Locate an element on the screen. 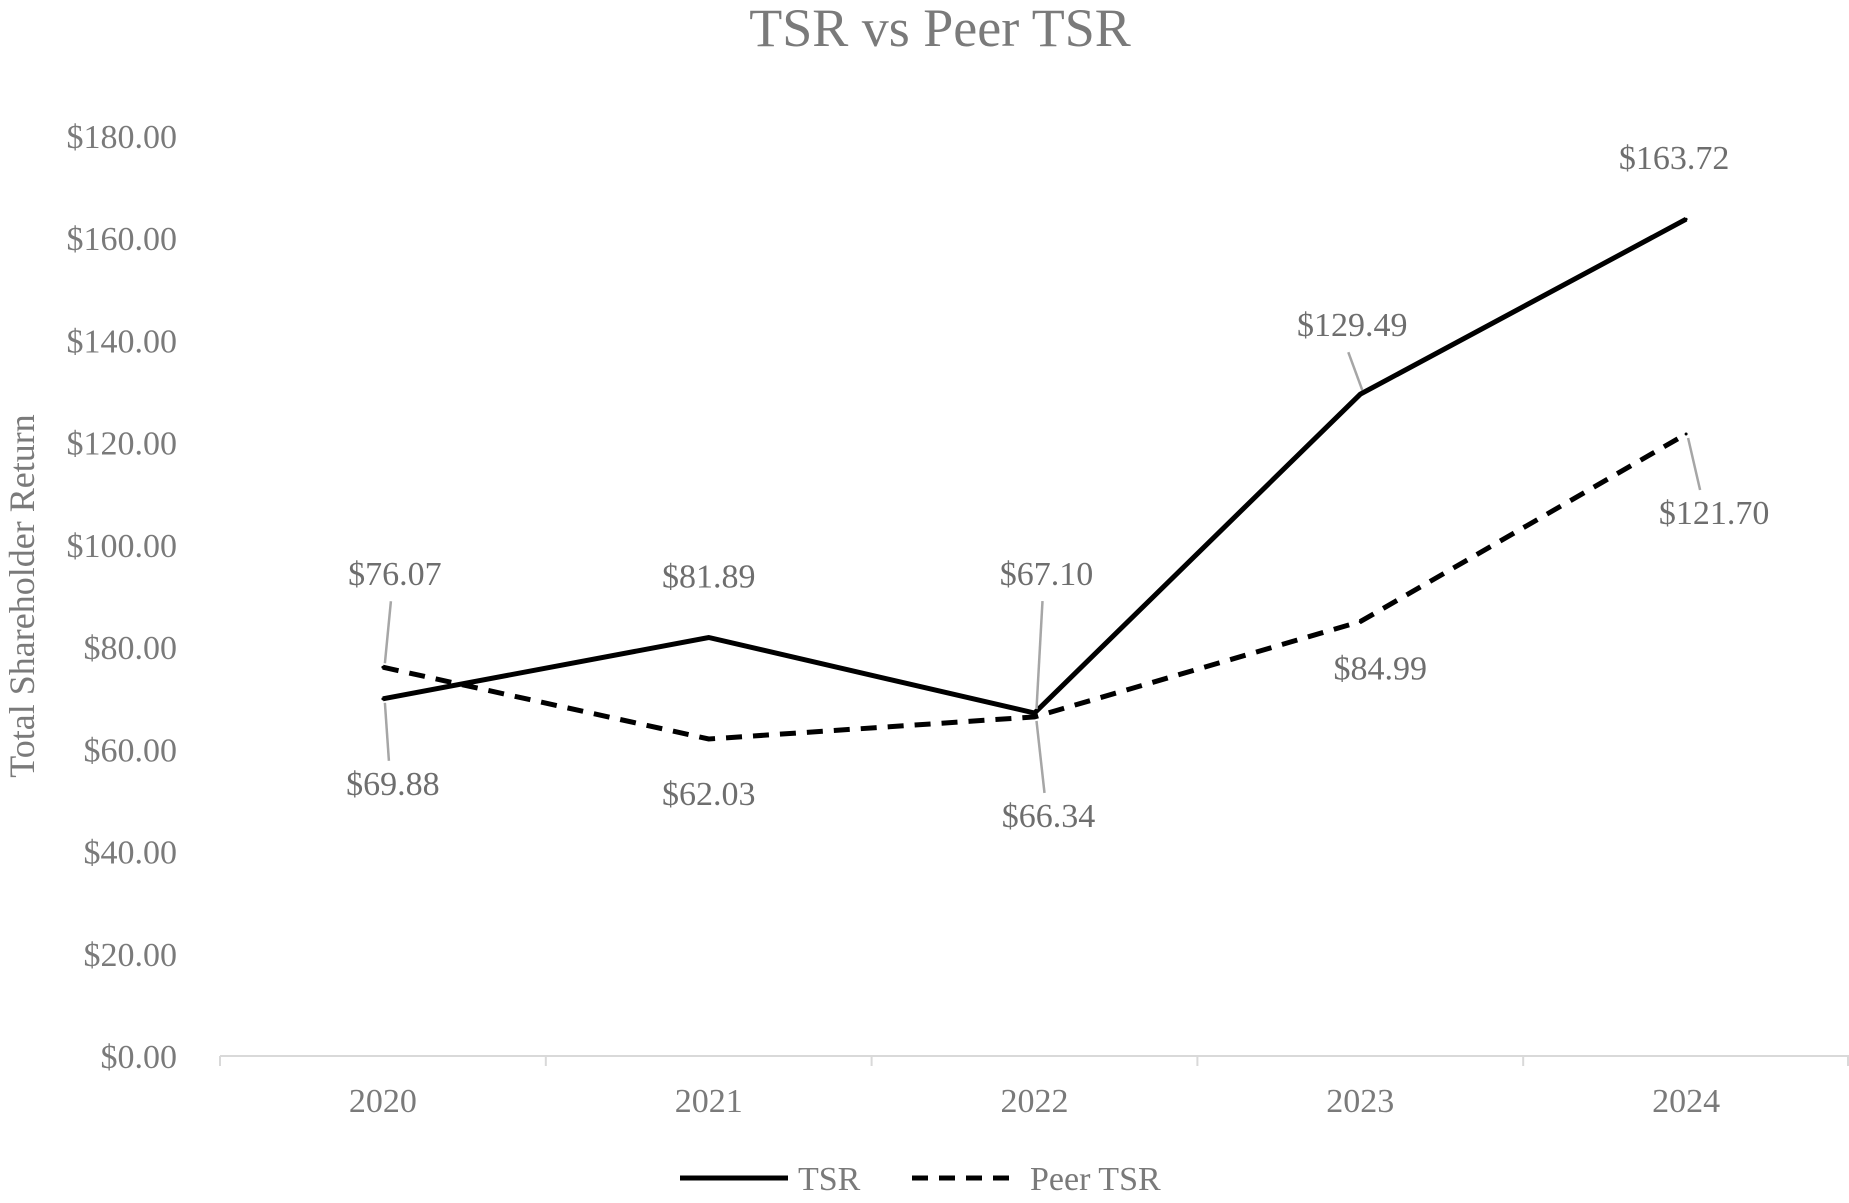 Image resolution: width=1849 pixels, height=1203 pixels. y-tick-label: $60.00 is located at coordinates (131, 750).